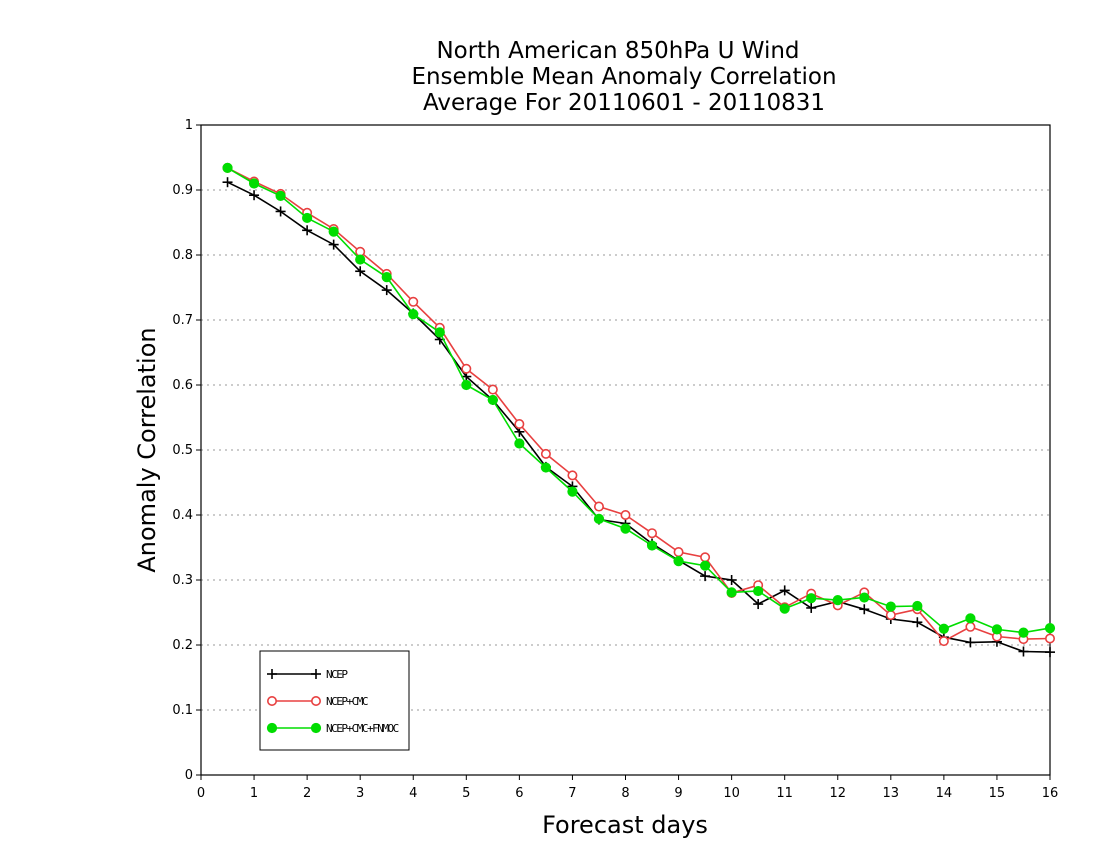 The height and width of the screenshot is (850, 1100). I want to click on x-axis: 0 1 2 3 4 5 6 7 8 9 10 11 12 13 14 15 16, so click(627, 788).